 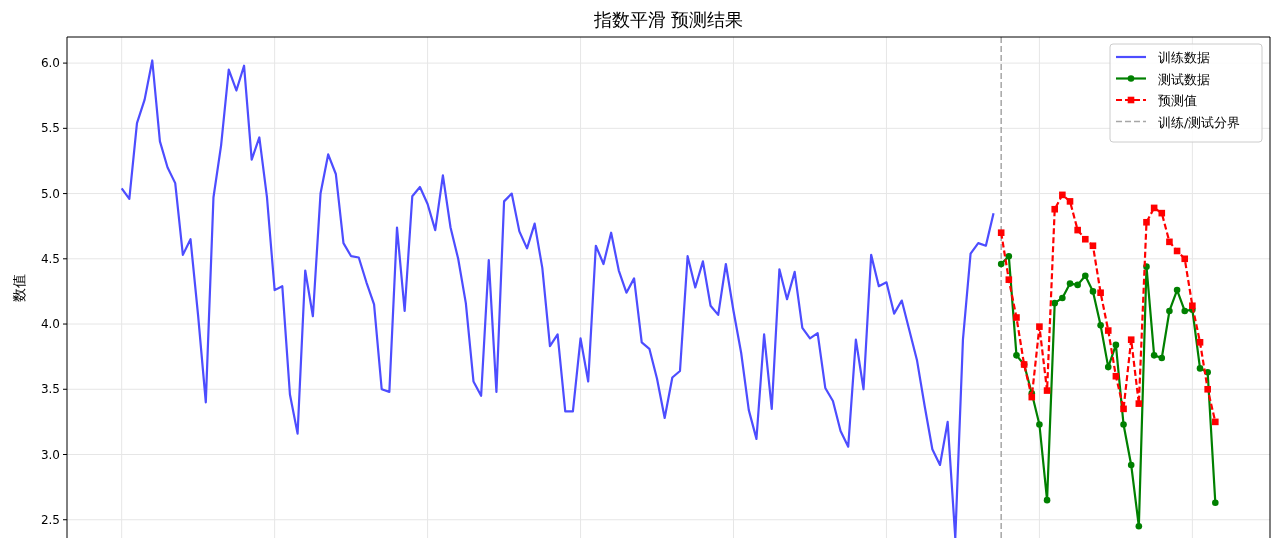 I want to click on chart-title: 指数平滑 预测结果, so click(x=668, y=19).